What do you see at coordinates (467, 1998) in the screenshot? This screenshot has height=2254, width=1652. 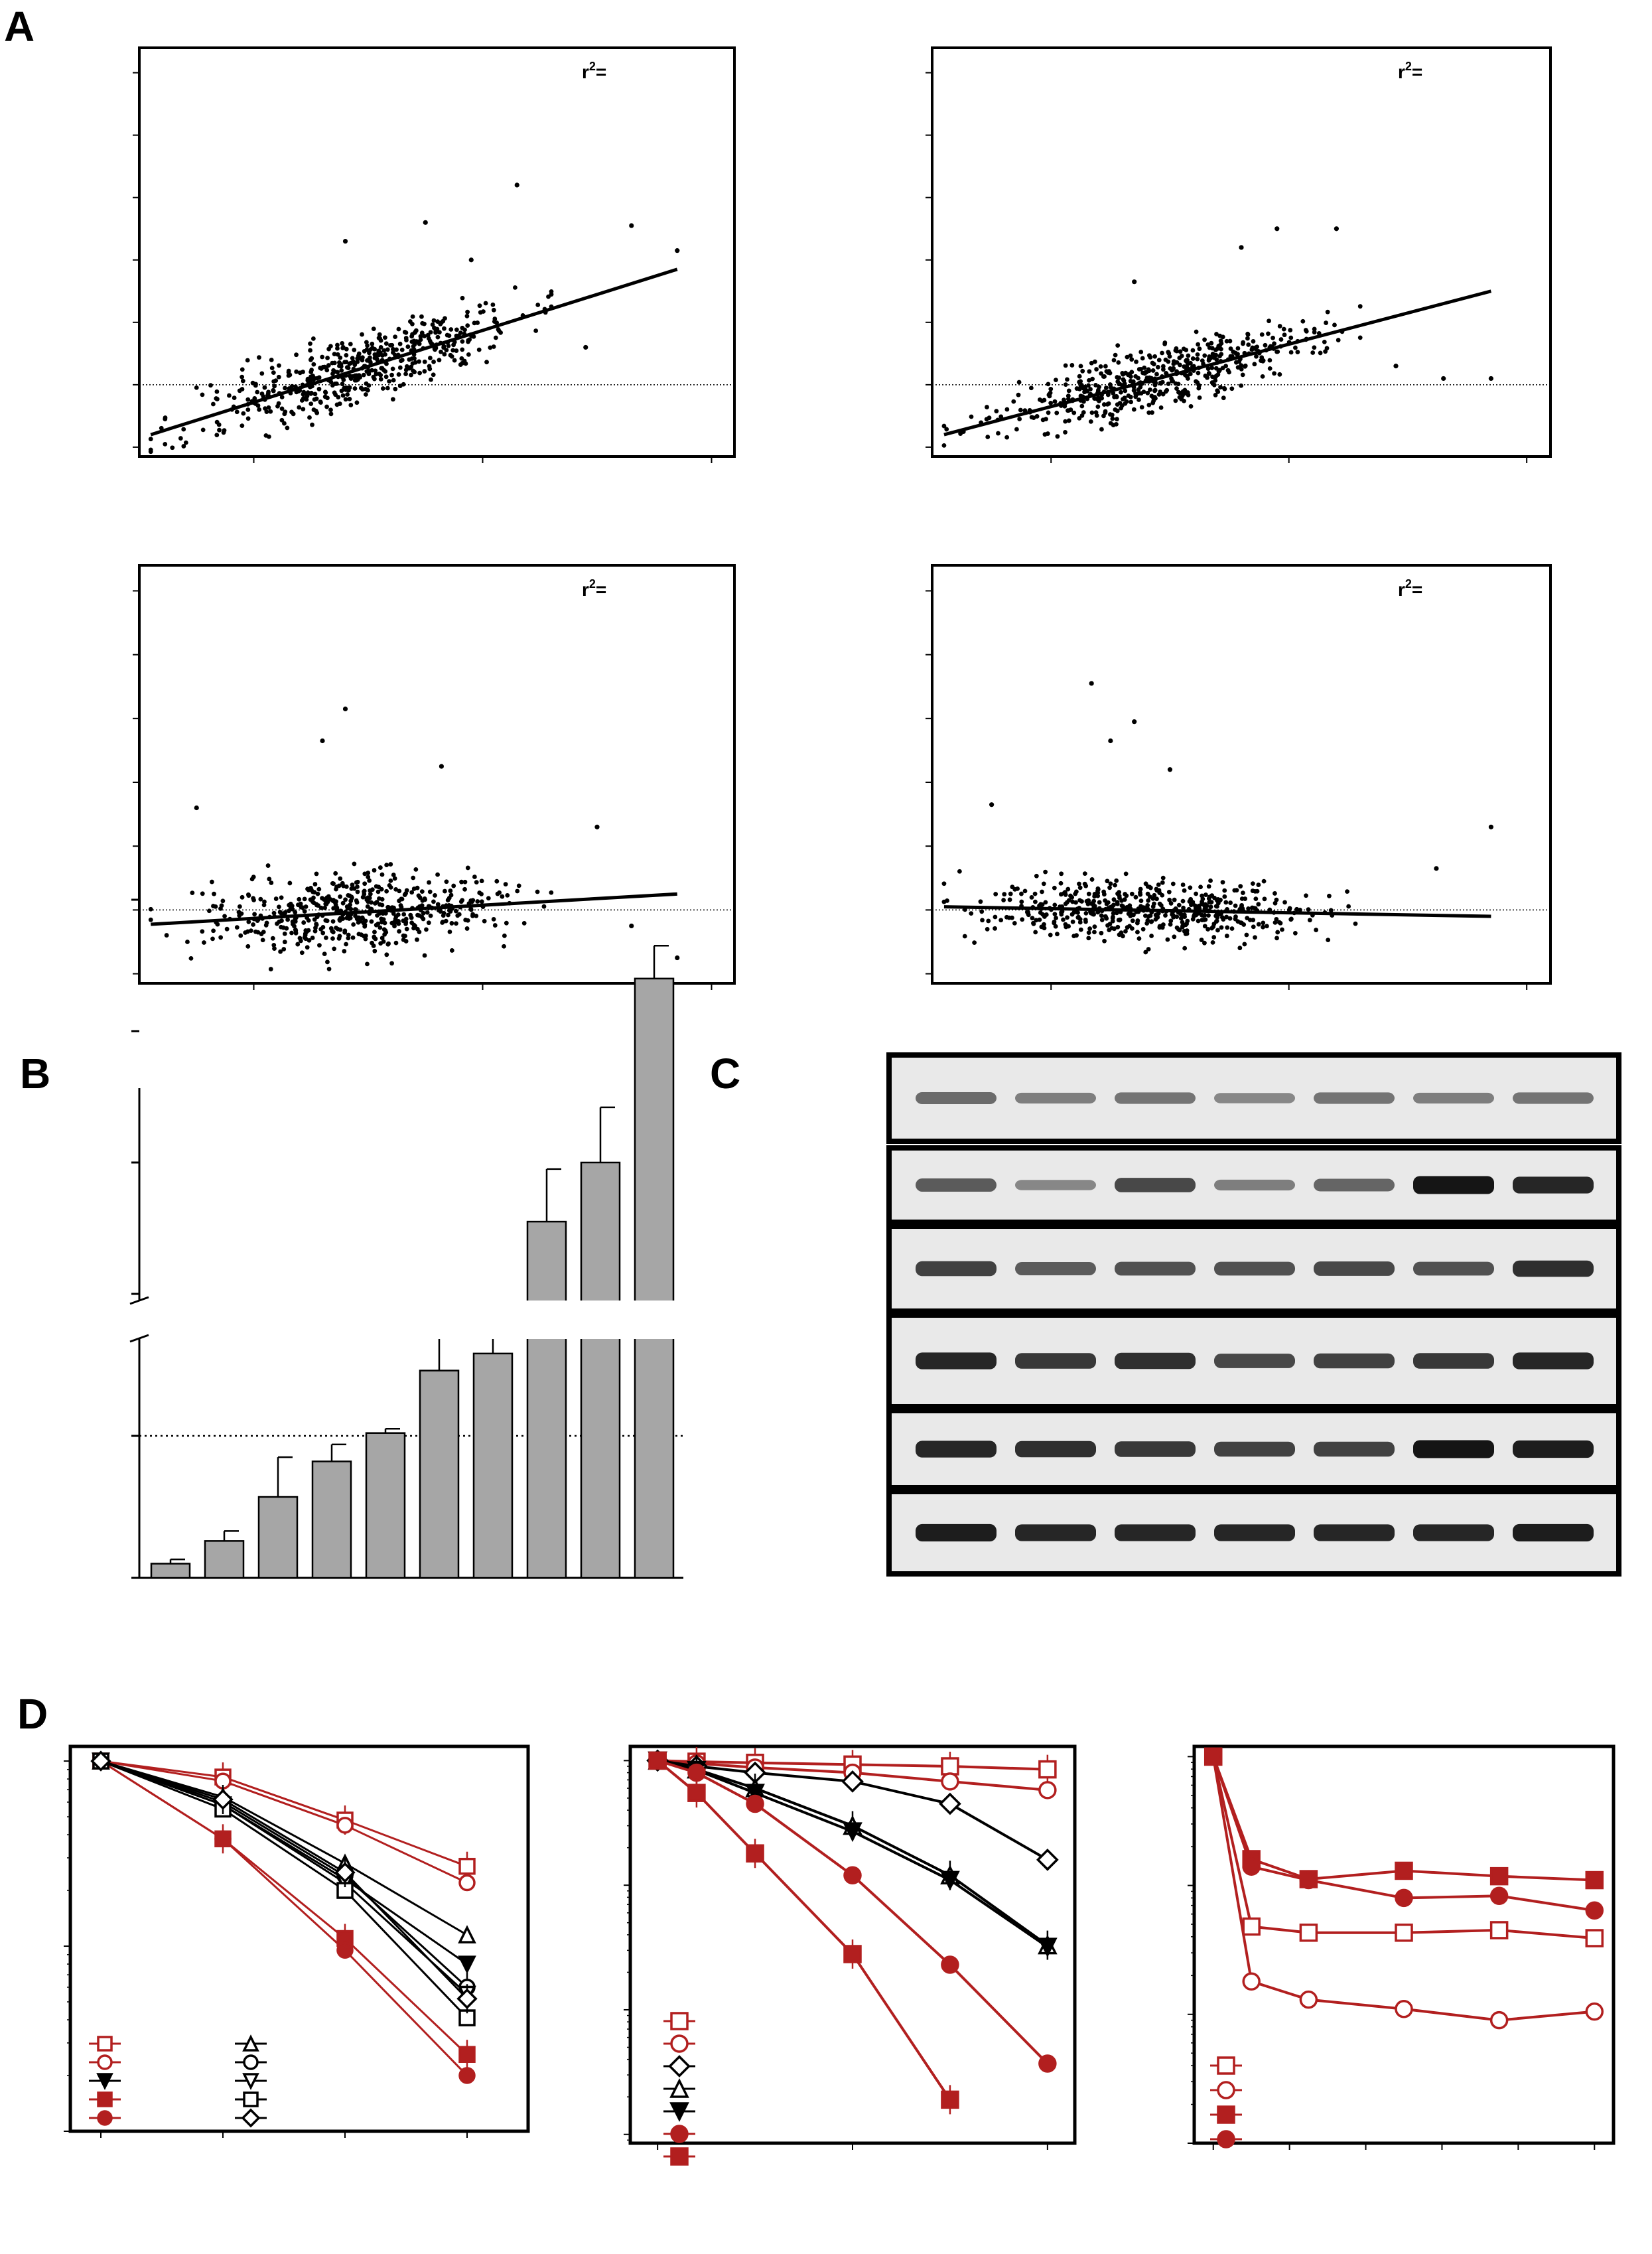 I see `marker-diamond` at bounding box center [467, 1998].